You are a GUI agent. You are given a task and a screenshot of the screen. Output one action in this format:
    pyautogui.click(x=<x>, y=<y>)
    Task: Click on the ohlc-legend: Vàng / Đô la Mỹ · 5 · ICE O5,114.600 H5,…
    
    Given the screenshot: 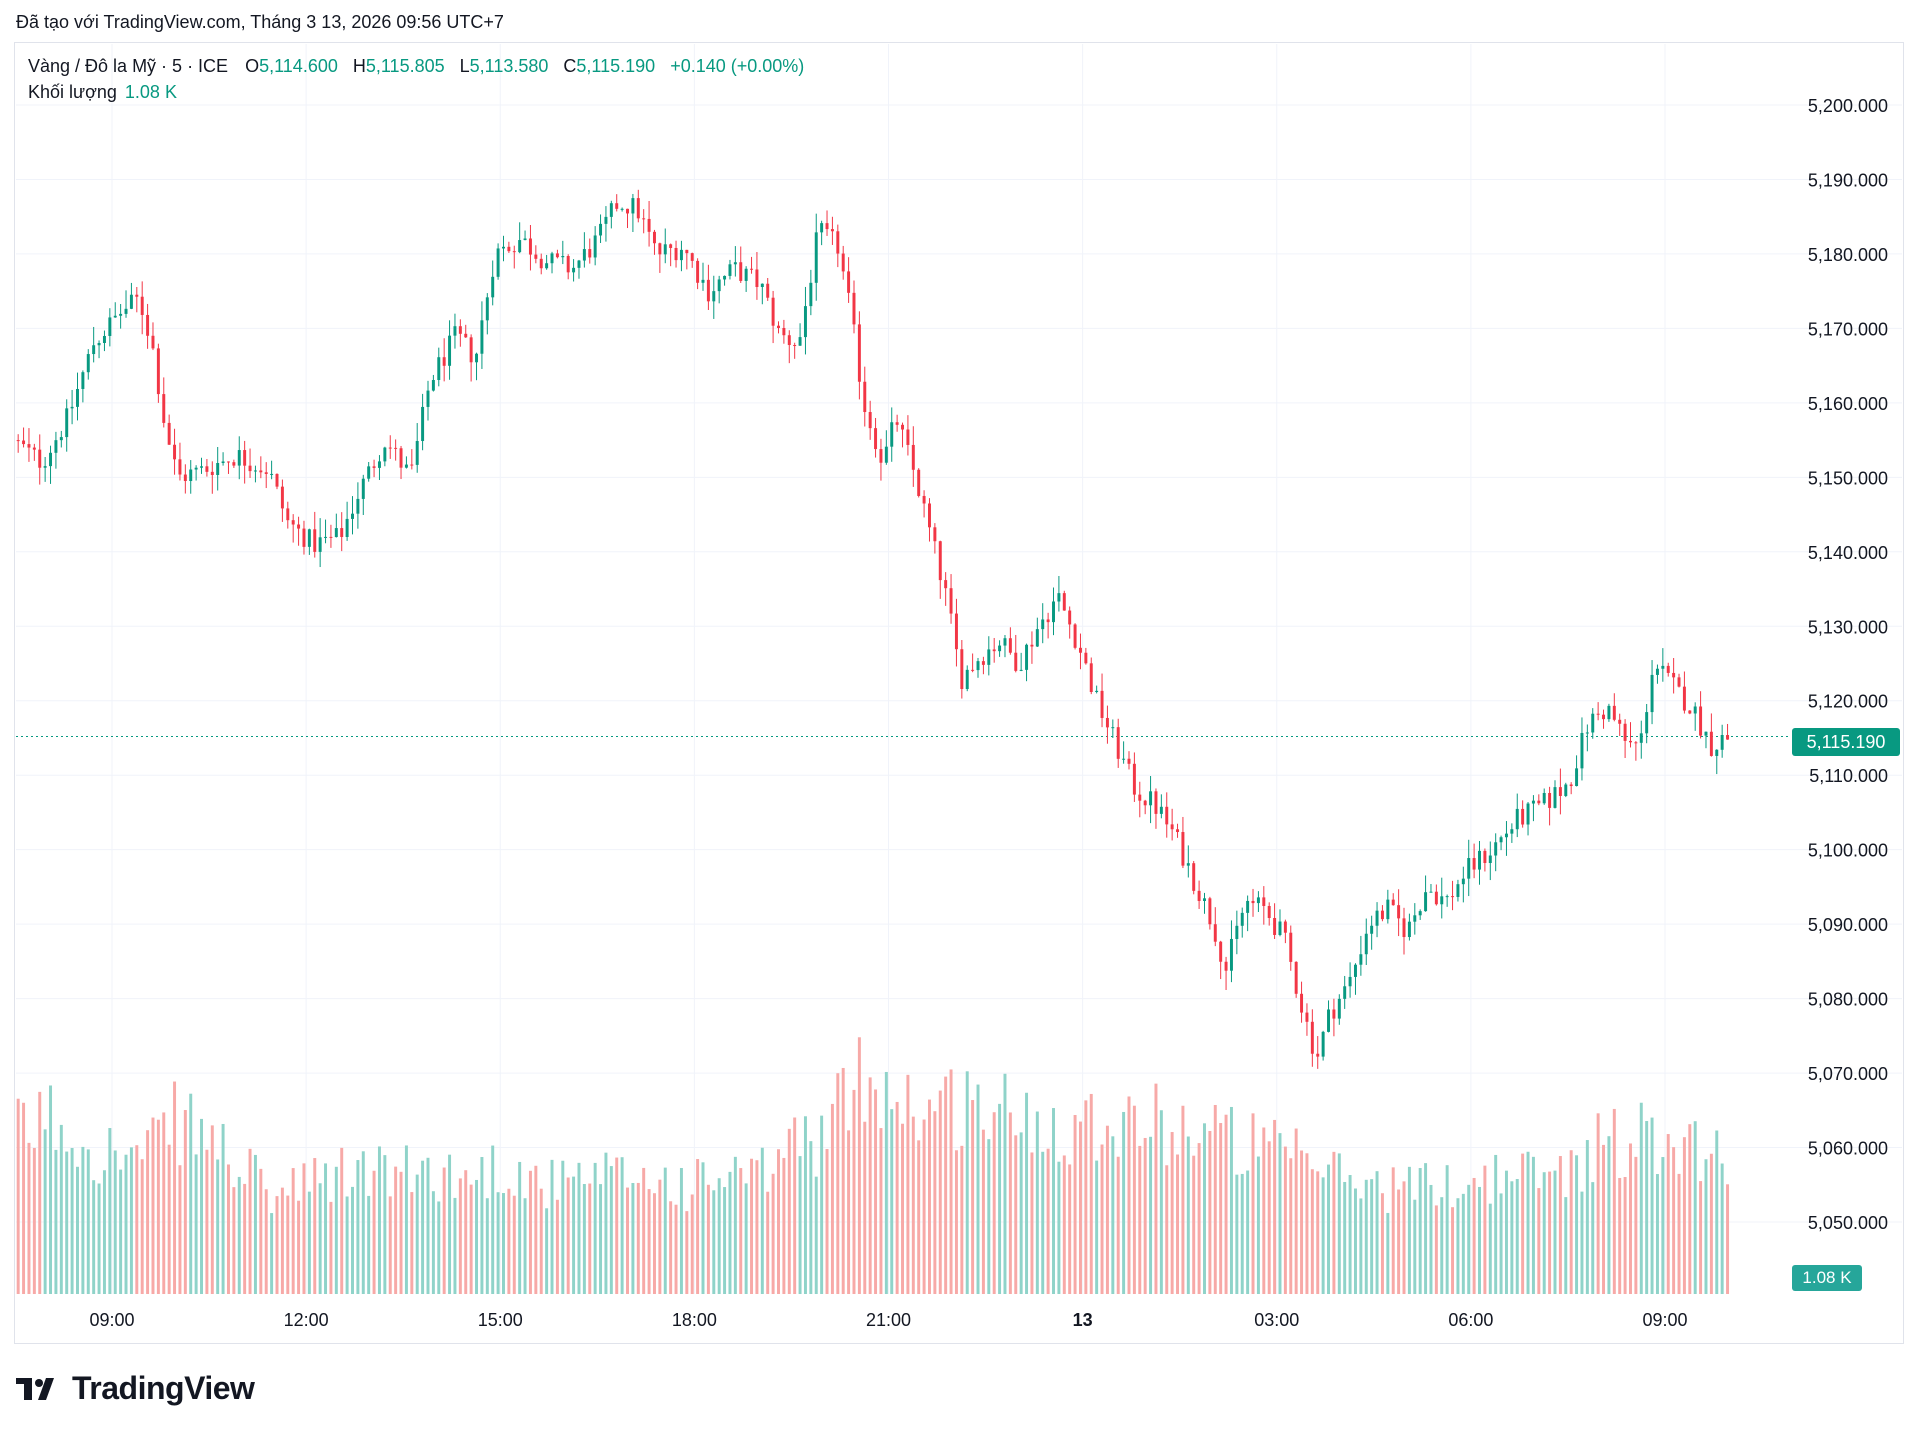 What is the action you would take?
    pyautogui.click(x=421, y=66)
    